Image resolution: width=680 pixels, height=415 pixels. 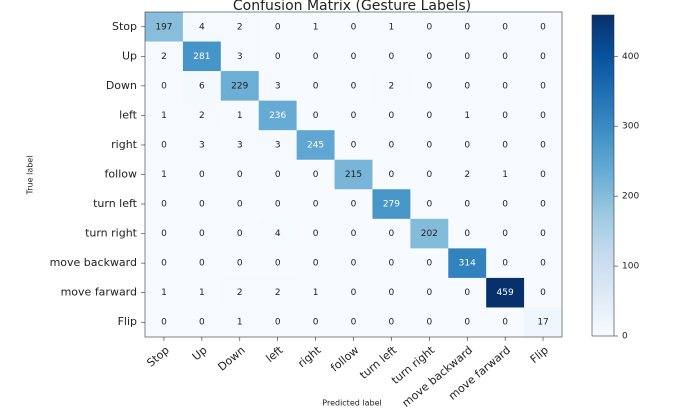 I want to click on colorbar-tick-label: 200, so click(x=630, y=197).